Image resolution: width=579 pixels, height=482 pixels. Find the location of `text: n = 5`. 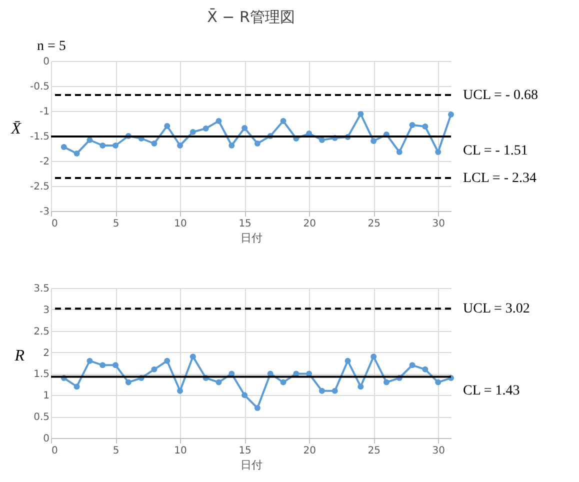

text: n = 5 is located at coordinates (51, 46).